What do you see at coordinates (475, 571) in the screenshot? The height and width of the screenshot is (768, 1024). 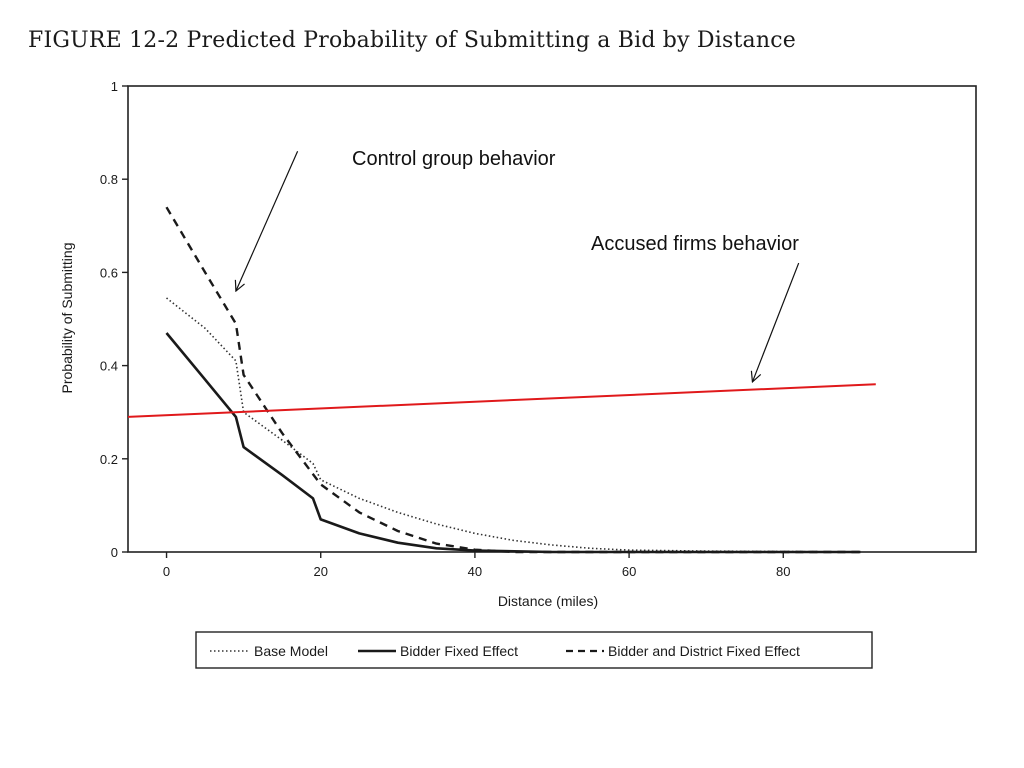 I see `x-tick-label: 40` at bounding box center [475, 571].